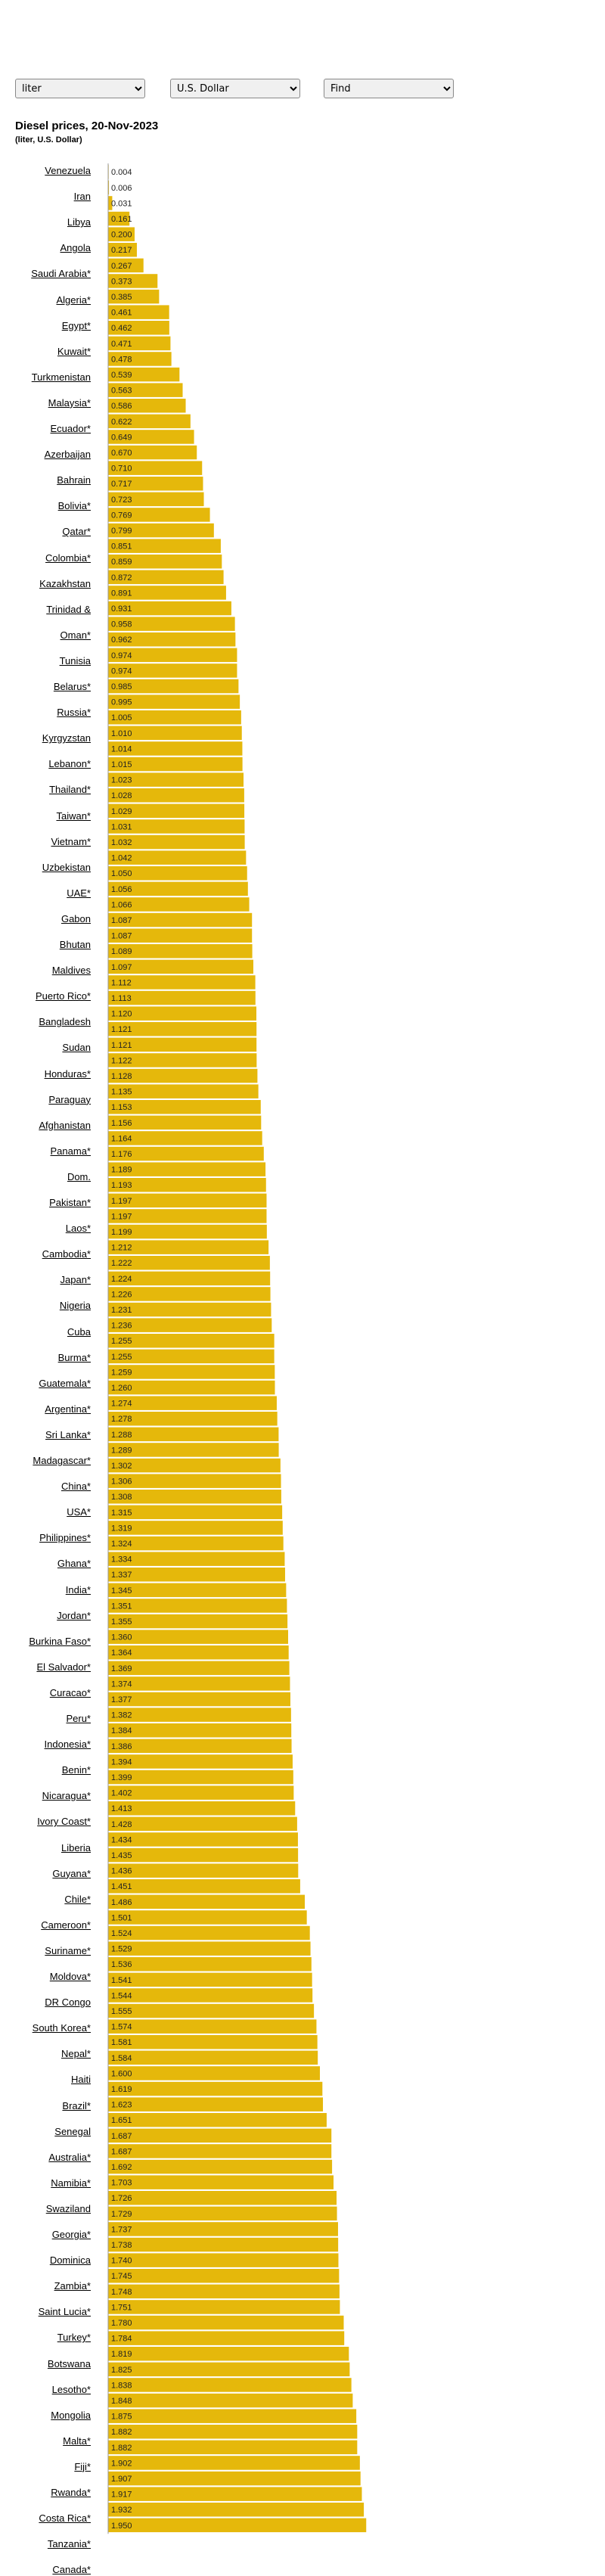 This screenshot has height=2576, width=605. Describe the element at coordinates (67, 1745) in the screenshot. I see `country-link: Indonesia*` at that location.